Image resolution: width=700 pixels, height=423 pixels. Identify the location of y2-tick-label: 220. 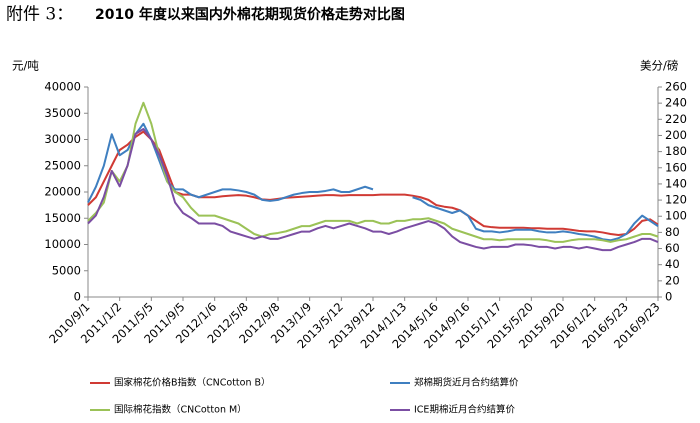
(676, 119).